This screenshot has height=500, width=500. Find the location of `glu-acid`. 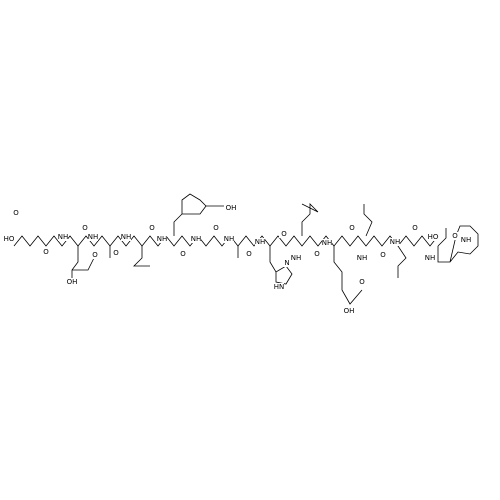

glu-acid is located at coordinates (83, 264).